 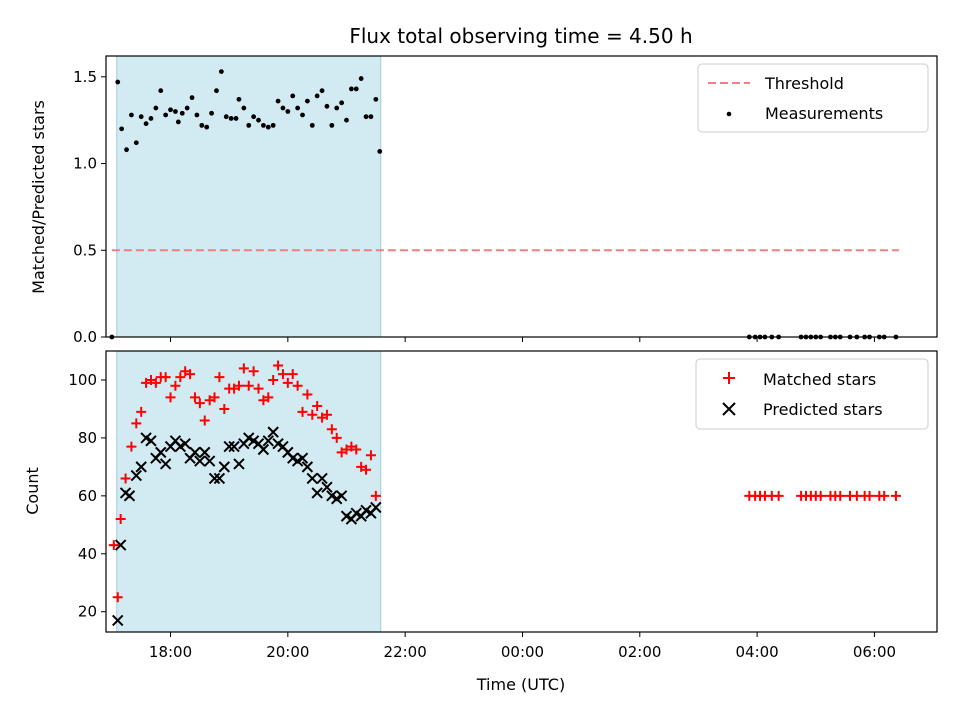 What do you see at coordinates (87, 438) in the screenshot?
I see `bottom-y-tick-label: 80` at bounding box center [87, 438].